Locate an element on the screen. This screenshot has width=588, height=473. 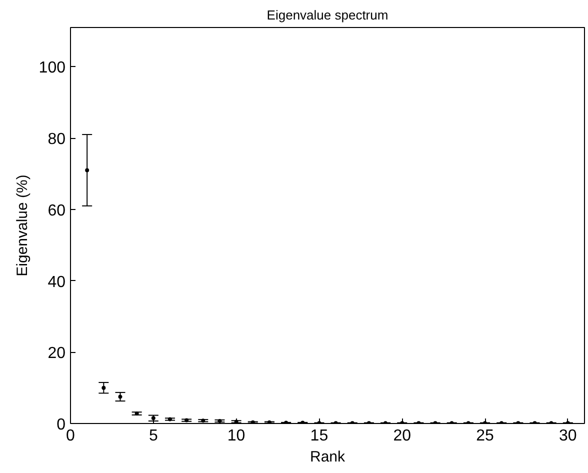
y-tick-label: 20 is located at coordinates (57, 353).